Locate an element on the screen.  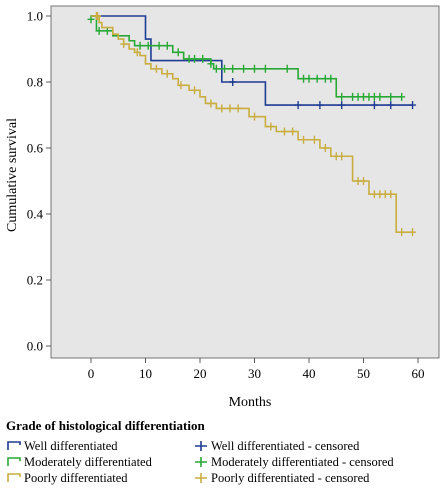
legend-label: Moderately differentiated is located at coordinates (88, 462).